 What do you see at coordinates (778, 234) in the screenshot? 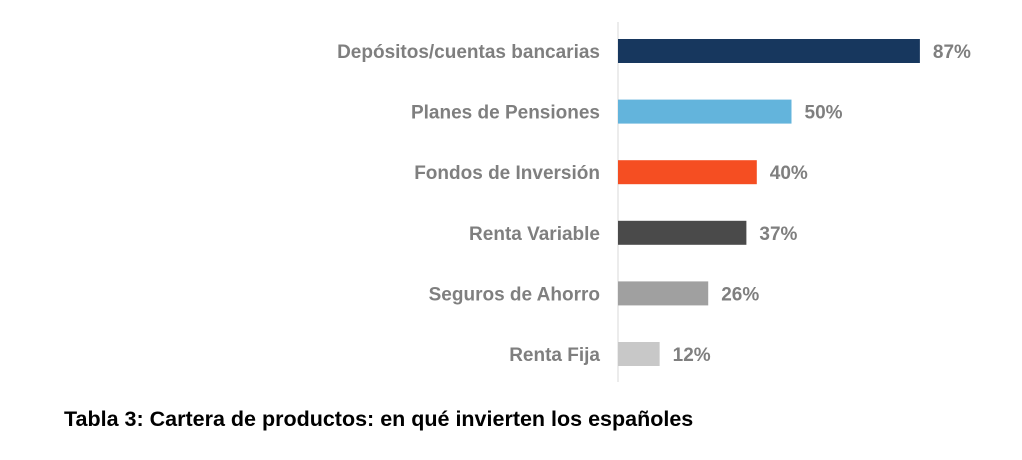
I see `value-label: 37%` at bounding box center [778, 234].